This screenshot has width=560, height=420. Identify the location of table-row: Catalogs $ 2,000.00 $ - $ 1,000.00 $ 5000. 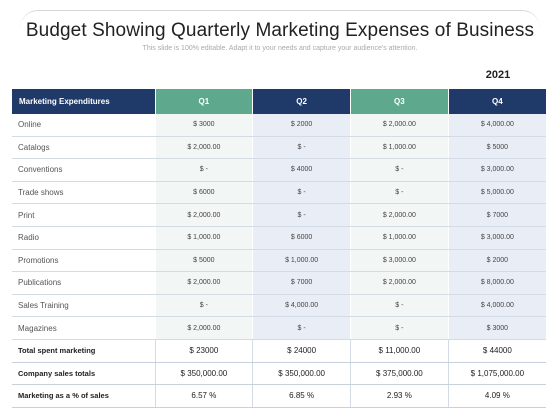
(279, 148).